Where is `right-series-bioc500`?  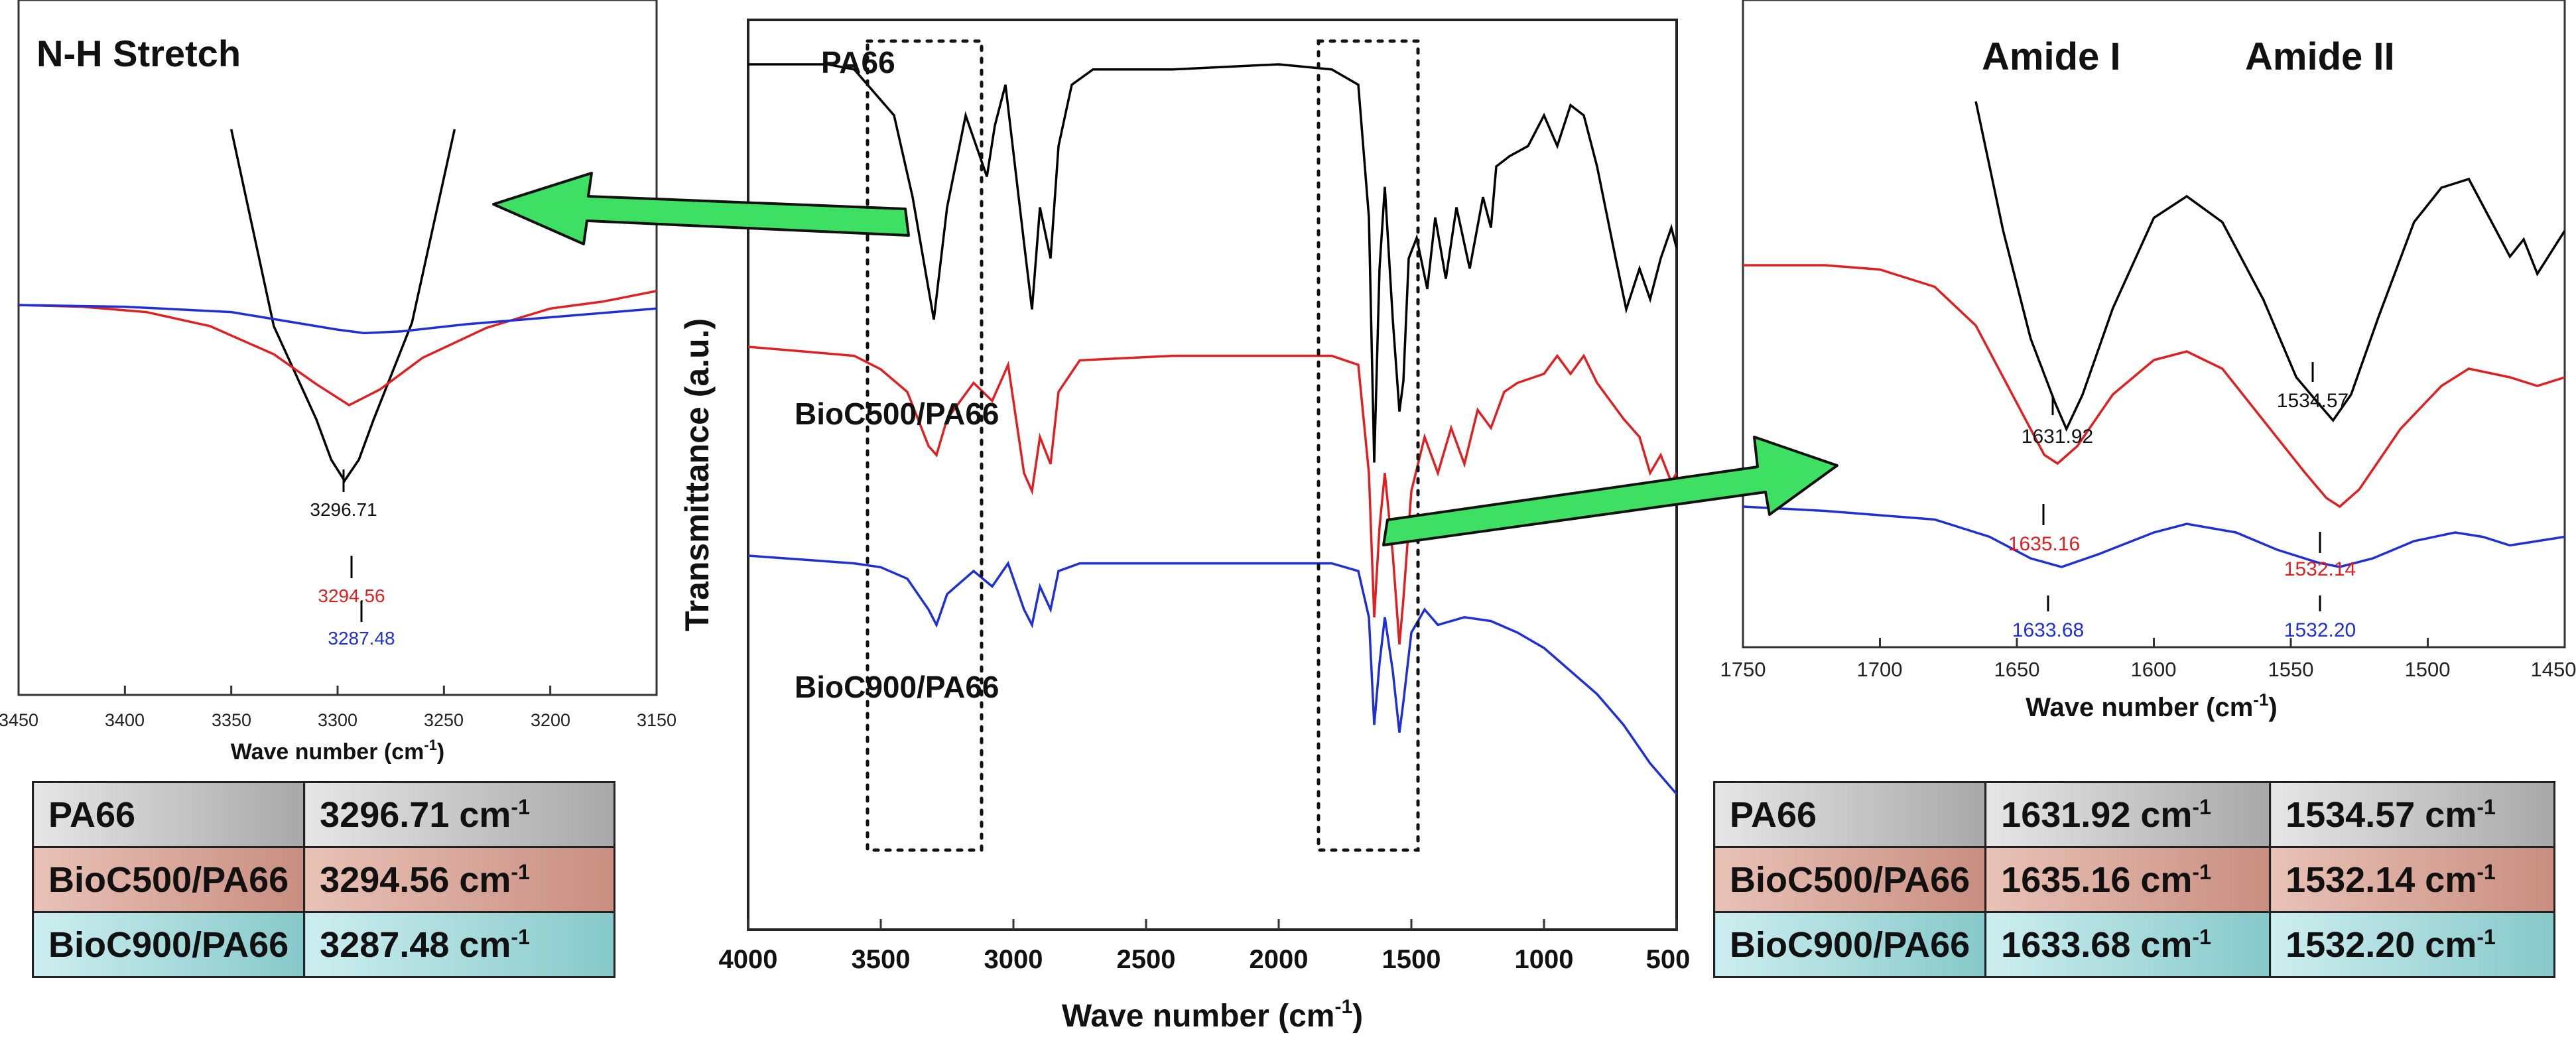
right-series-bioc500 is located at coordinates (2154, 387).